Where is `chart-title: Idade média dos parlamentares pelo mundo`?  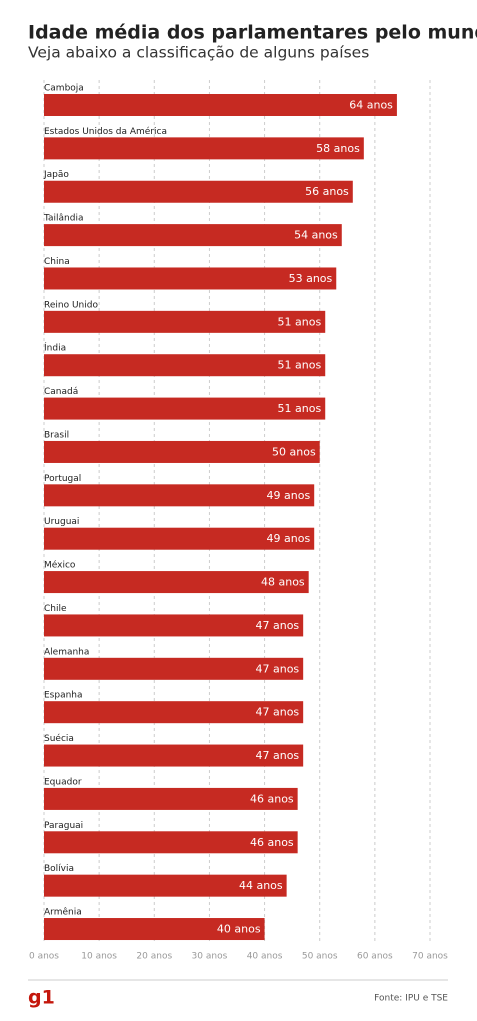
chart-title: Idade média dos parlamentares pelo mundo is located at coordinates (252, 33).